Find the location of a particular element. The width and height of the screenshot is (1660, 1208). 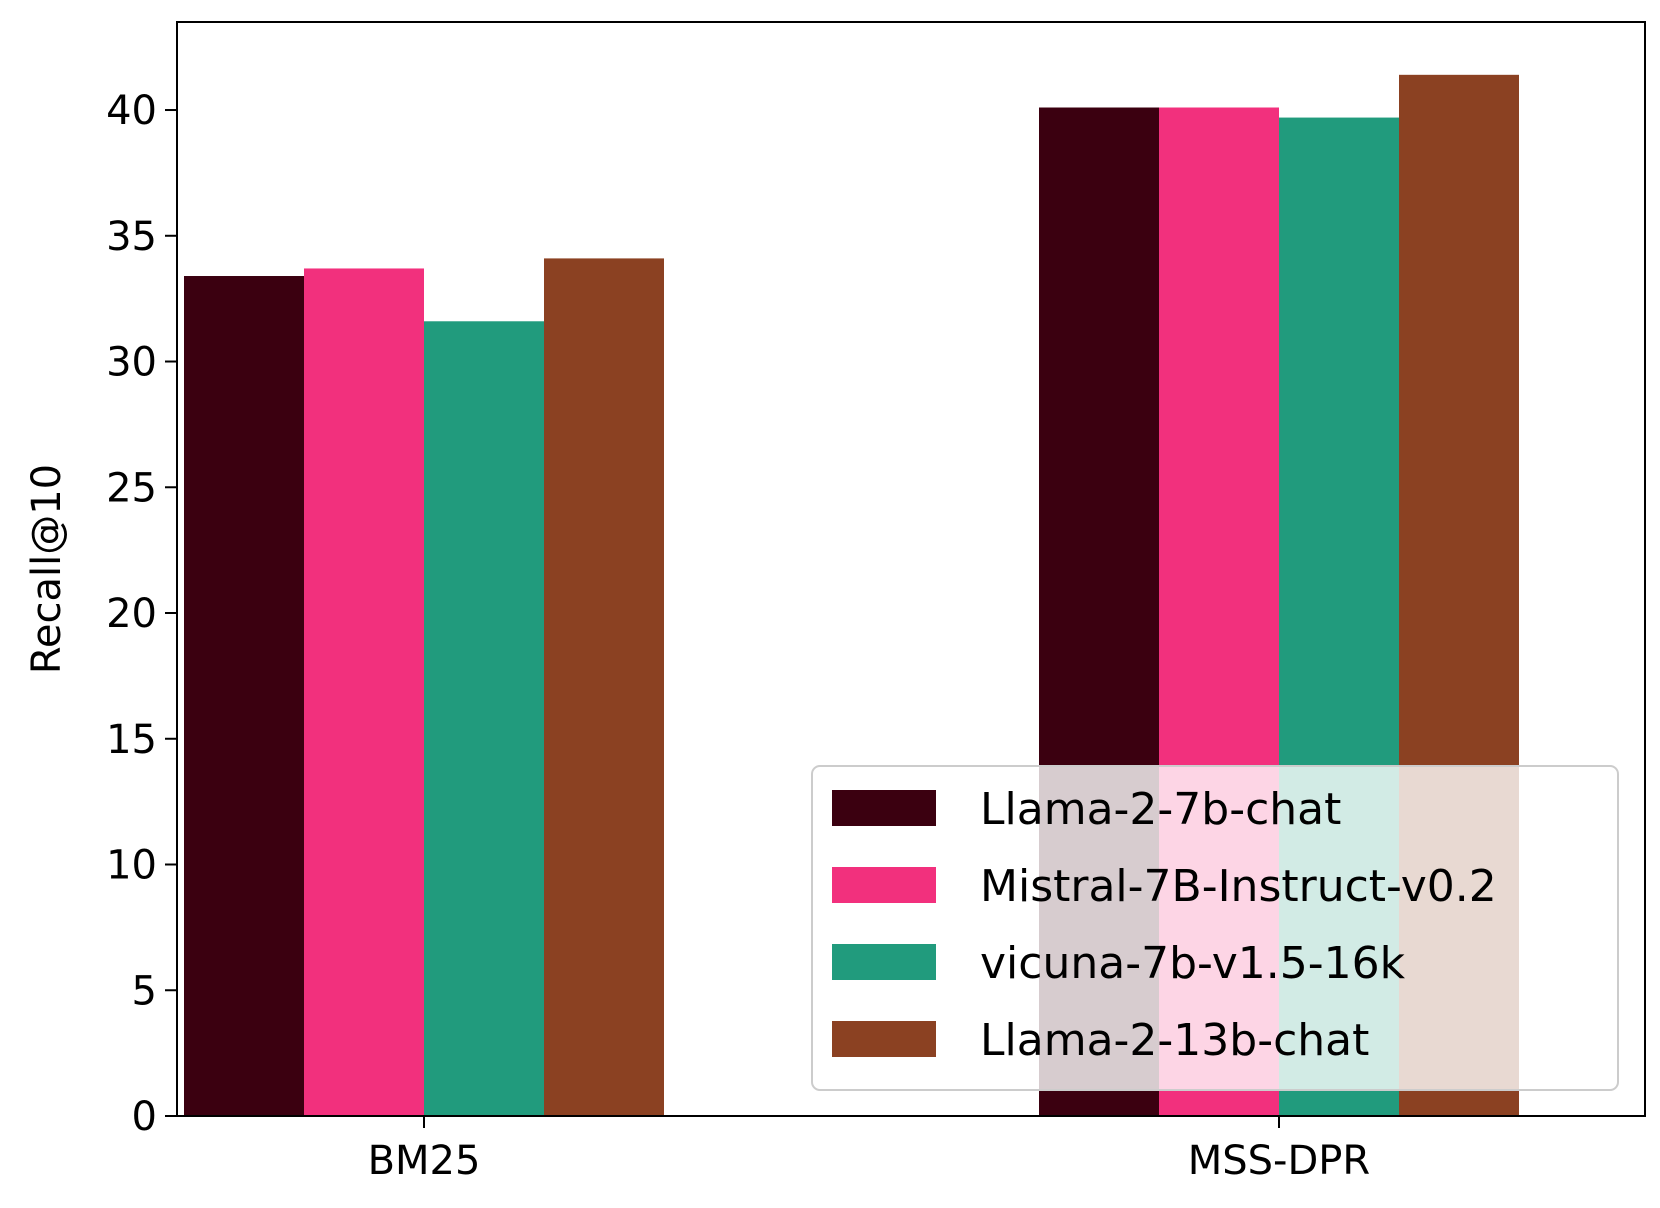

y-tick-label: 20 is located at coordinates (131, 614).